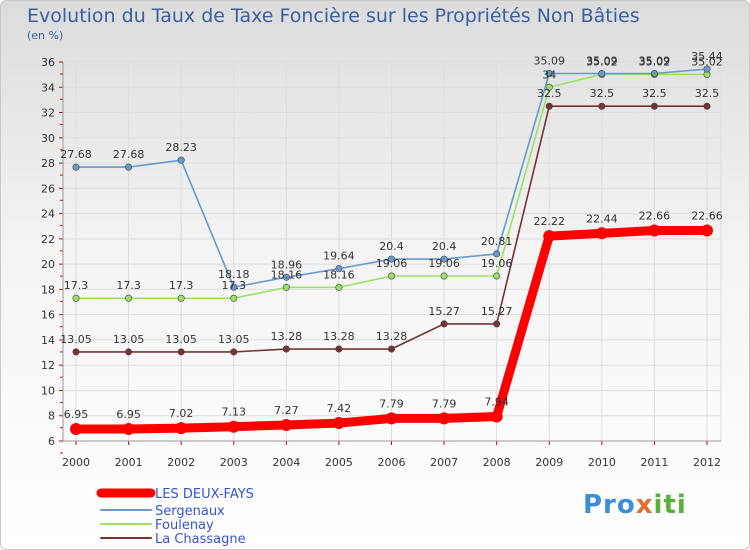  What do you see at coordinates (200, 539) in the screenshot?
I see `legend-label-3: La Chassagne` at bounding box center [200, 539].